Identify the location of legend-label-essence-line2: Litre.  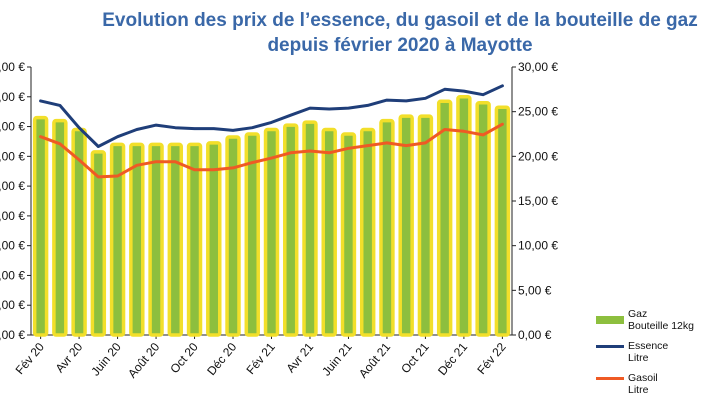
(638, 358).